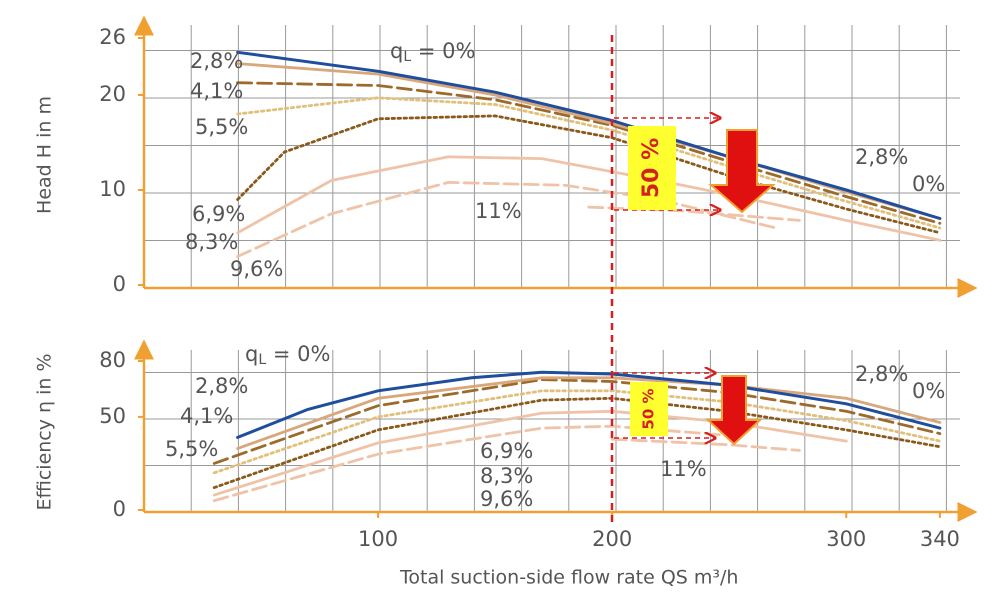 The height and width of the screenshot is (596, 993). Describe the element at coordinates (112, 37) in the screenshot. I see `y-tick-label: 26` at that location.